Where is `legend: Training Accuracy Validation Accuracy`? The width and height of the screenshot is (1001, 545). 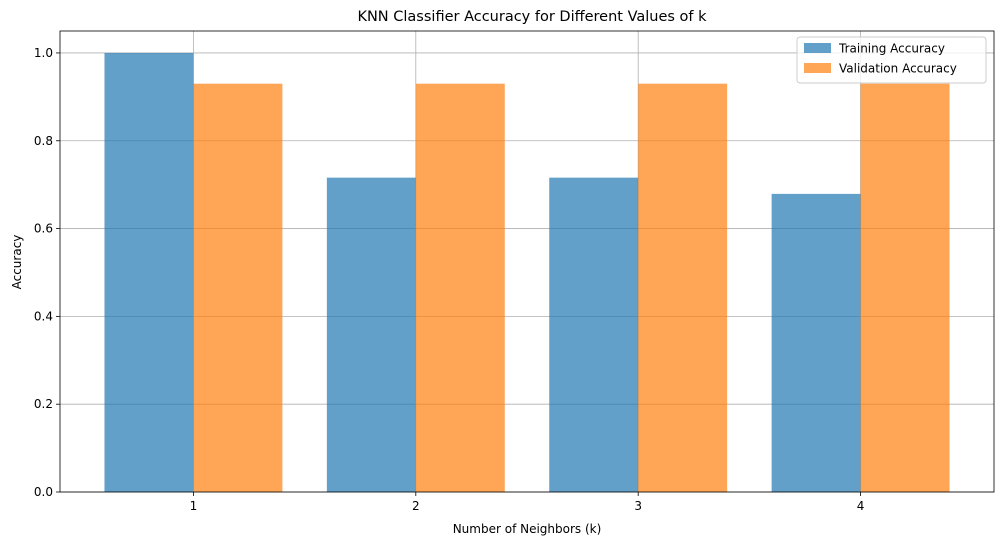 legend: Training Accuracy Validation Accuracy is located at coordinates (891, 60).